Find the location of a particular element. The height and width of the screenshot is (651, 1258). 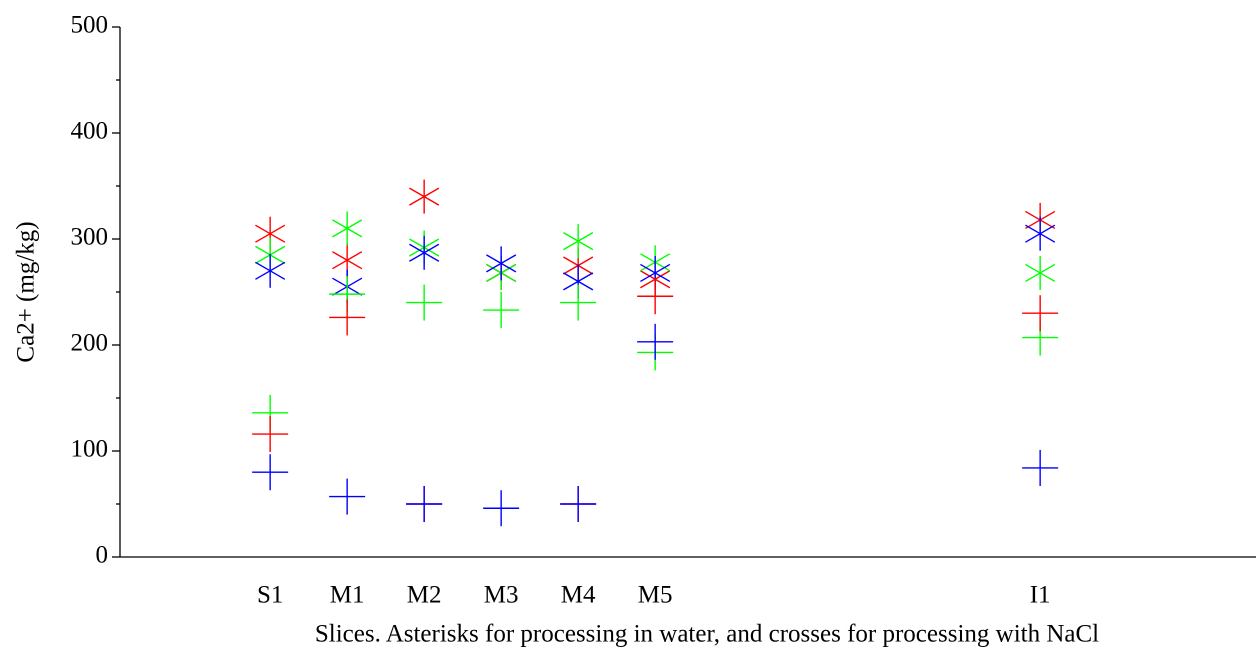

x-tick-label: M1 is located at coordinates (347, 595).